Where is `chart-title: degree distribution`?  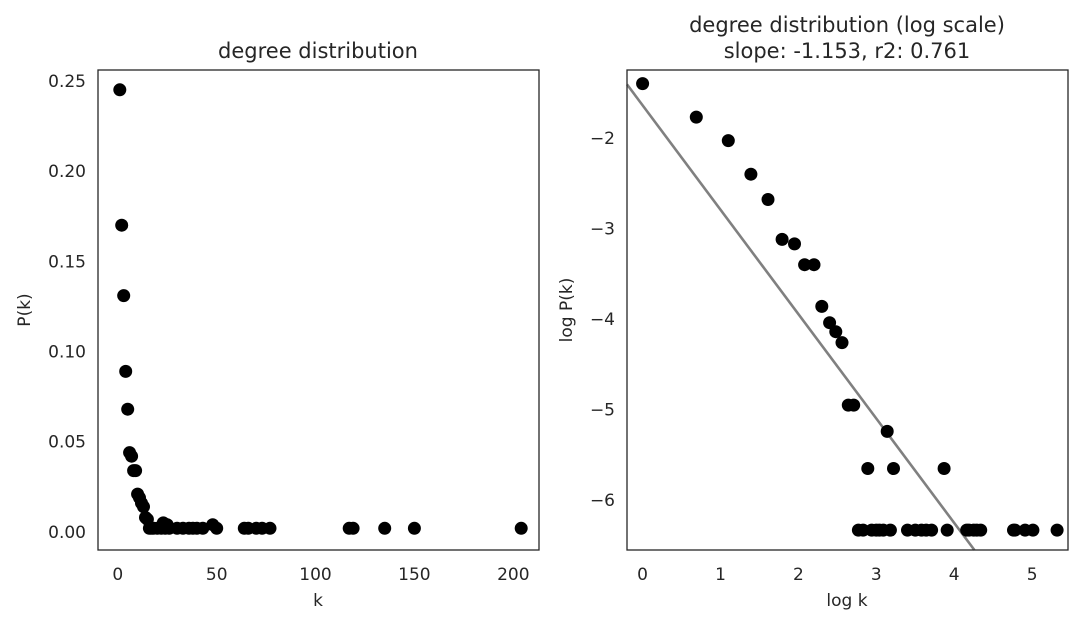 chart-title: degree distribution is located at coordinates (318, 51).